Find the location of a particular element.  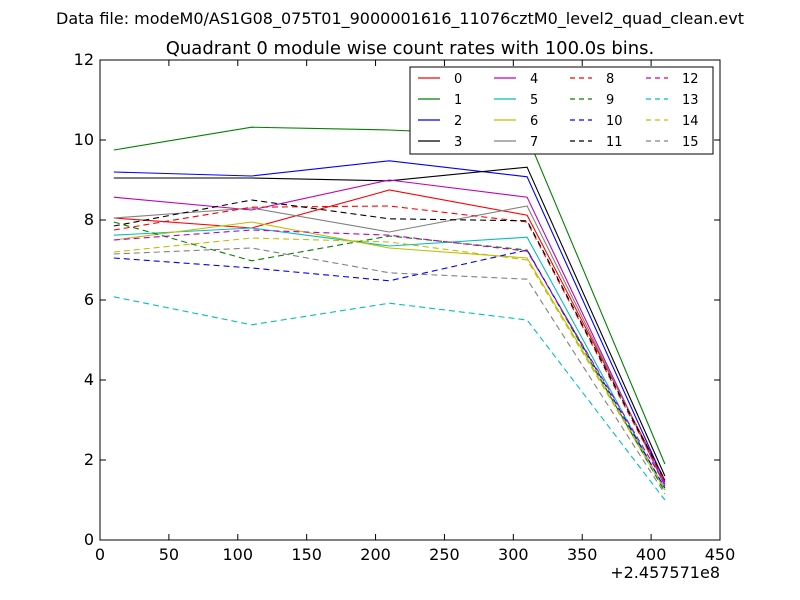

legend-label-12: 12 is located at coordinates (690, 79).